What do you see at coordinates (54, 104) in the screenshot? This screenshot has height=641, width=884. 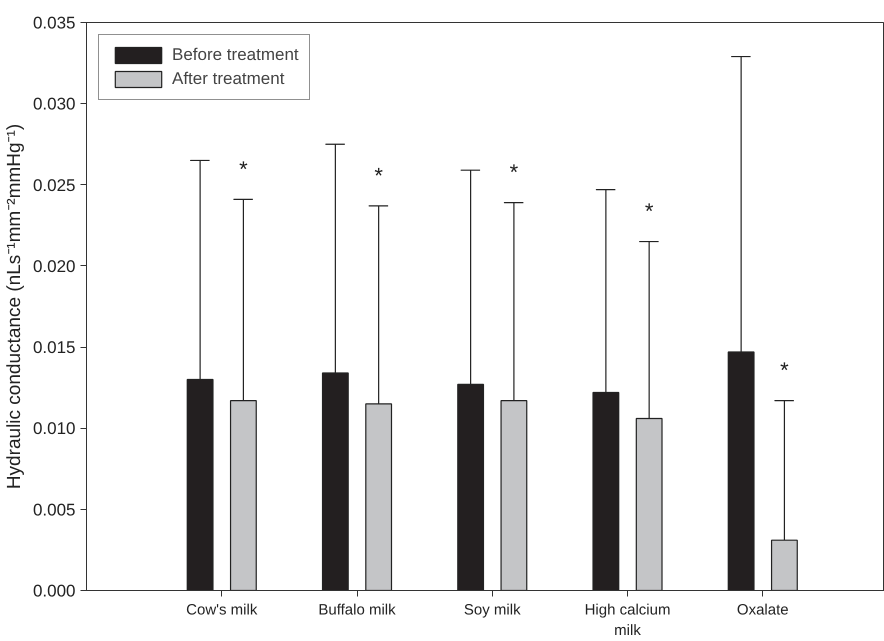 I see `y-tick-label: 0.030` at bounding box center [54, 104].